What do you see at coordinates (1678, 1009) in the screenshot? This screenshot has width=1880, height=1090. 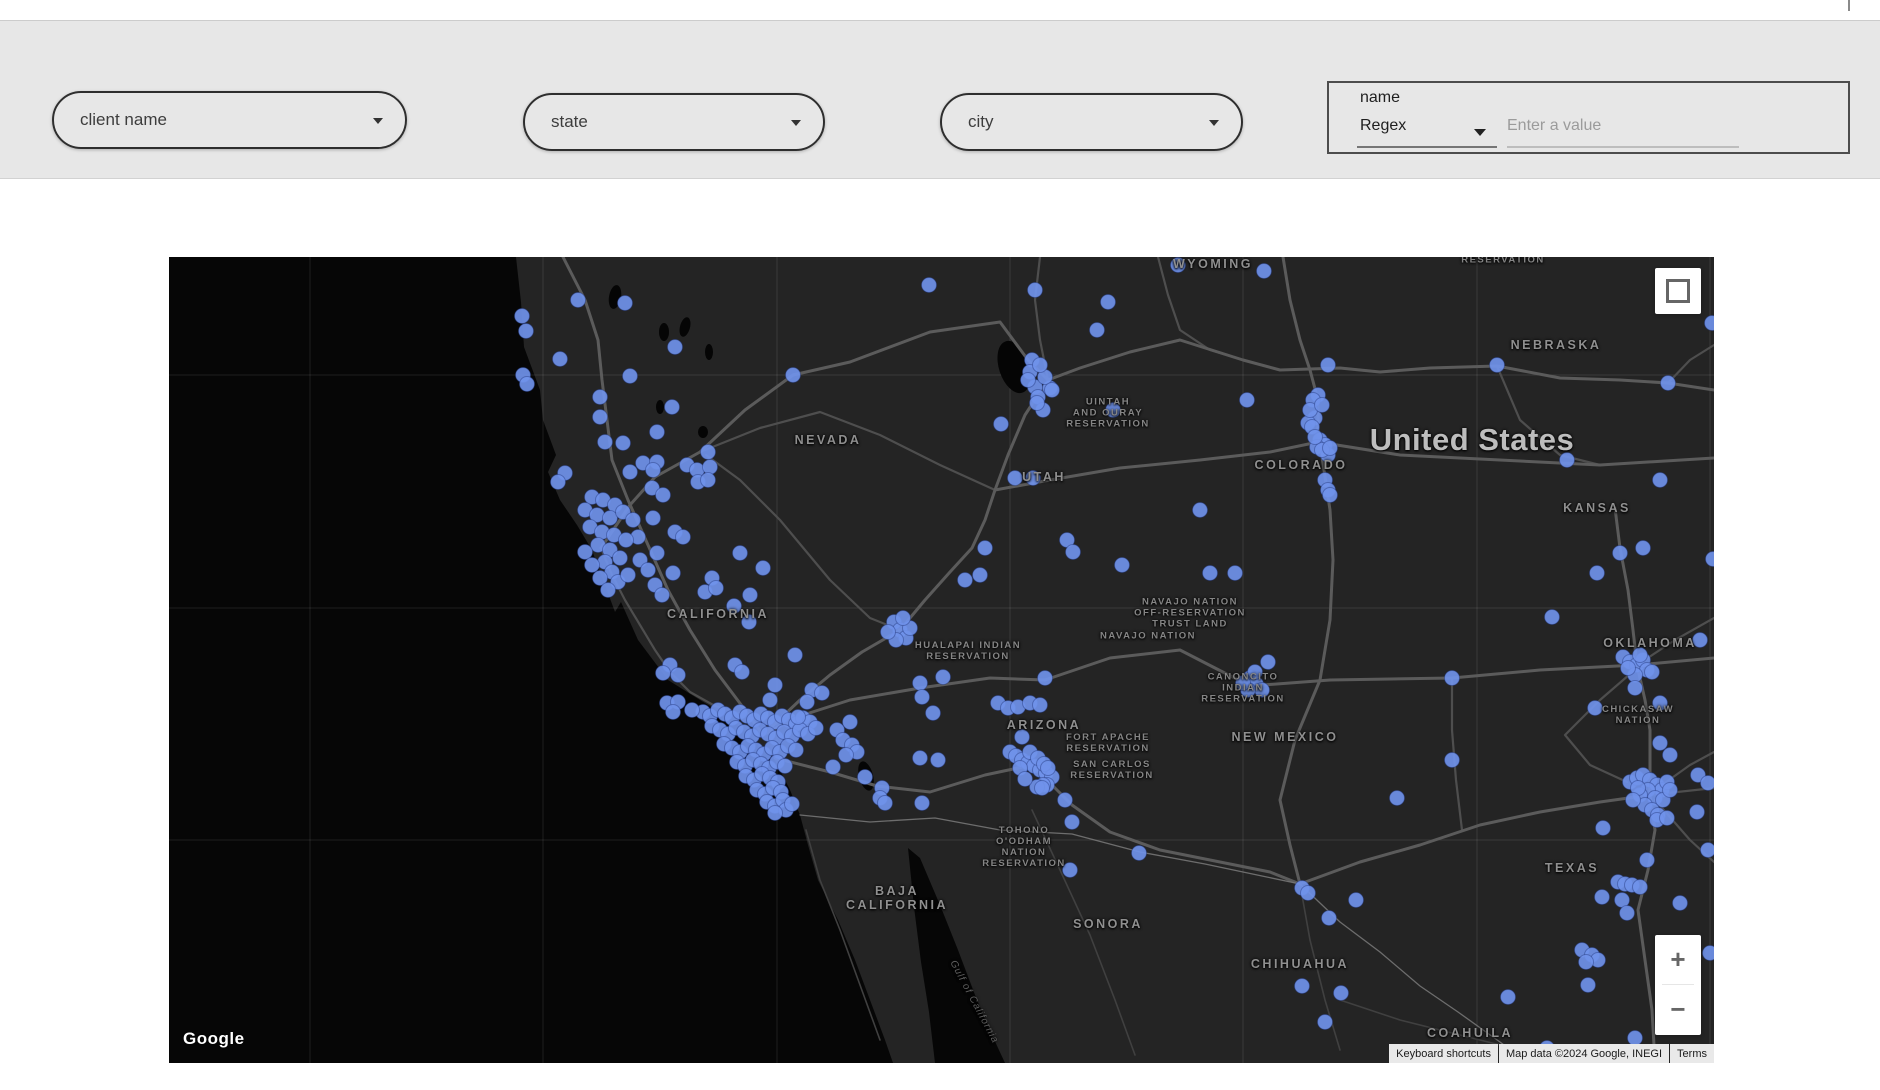 I see `zoom-out-button: −` at bounding box center [1678, 1009].